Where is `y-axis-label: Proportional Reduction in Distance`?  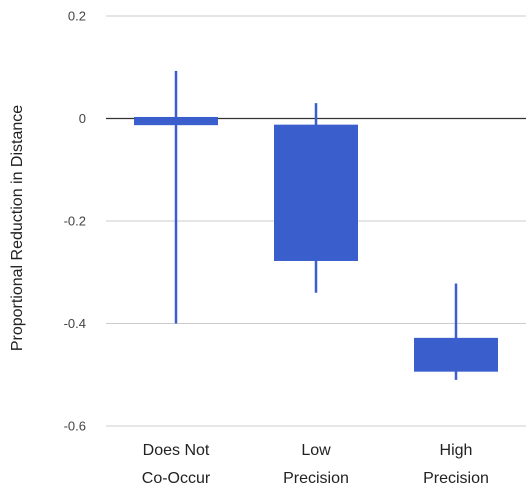
y-axis-label: Proportional Reduction in Distance is located at coordinates (17, 228).